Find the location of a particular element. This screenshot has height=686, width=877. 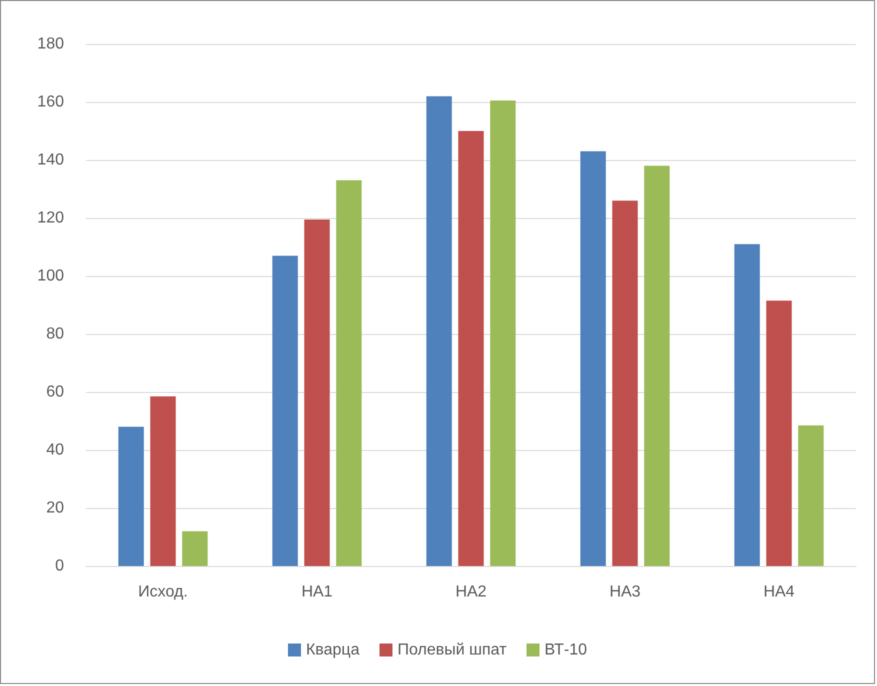

y-tick-label: 160 is located at coordinates (50, 102).